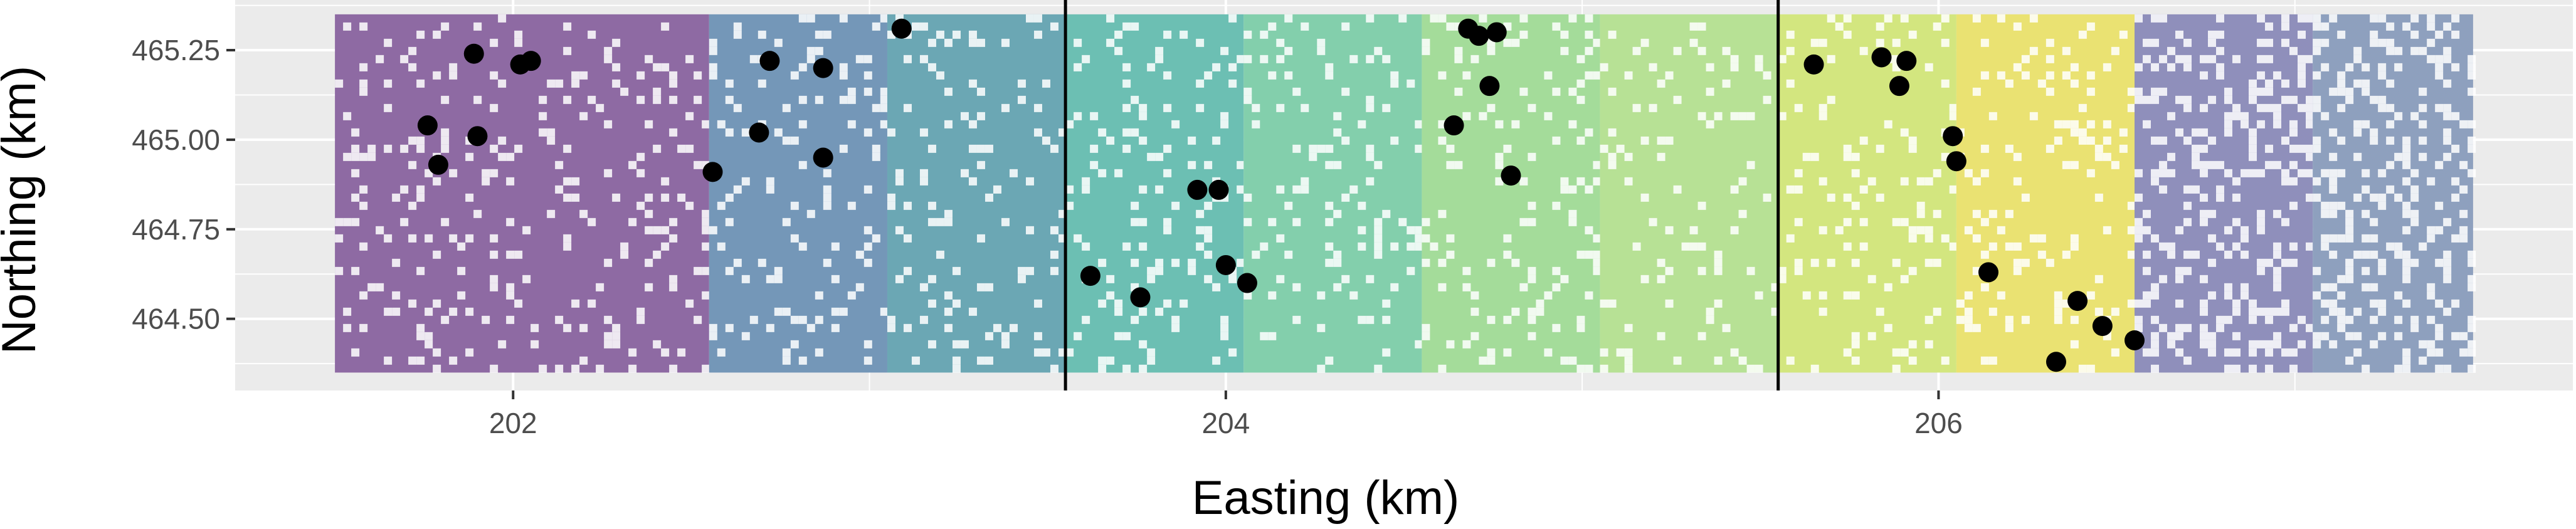  Describe the element at coordinates (1226, 414) in the screenshot. I see `x-axis-ticks: 202 204 206` at that location.